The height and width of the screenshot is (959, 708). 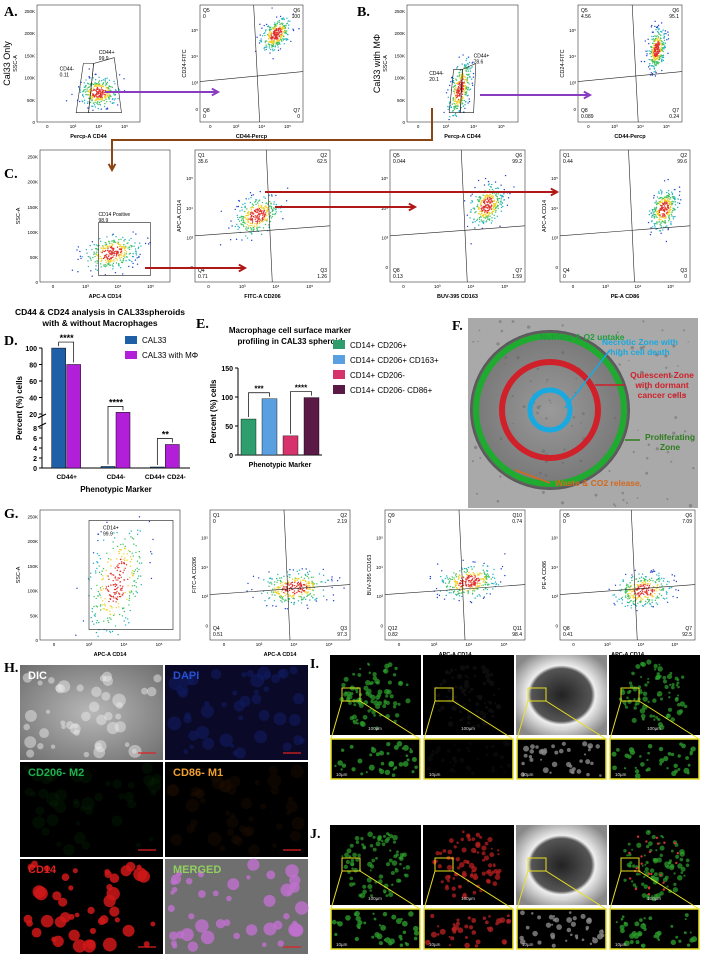 I want to click on y-axis-label: APC-A CD14, so click(x=180, y=216).